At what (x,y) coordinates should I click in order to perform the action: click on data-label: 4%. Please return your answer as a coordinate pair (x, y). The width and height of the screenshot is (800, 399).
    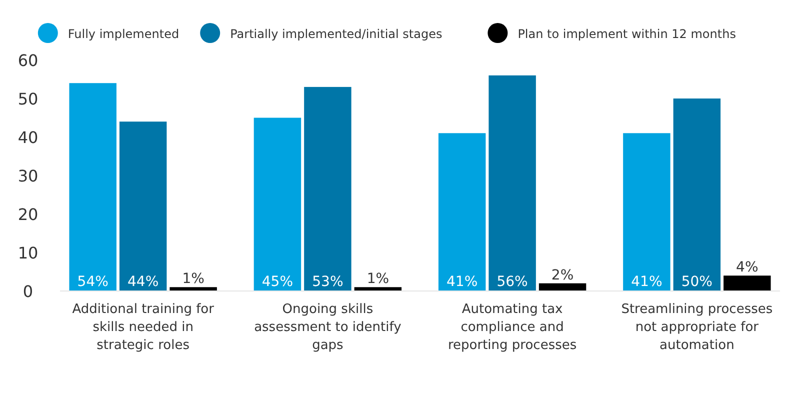
    Looking at the image, I should click on (747, 268).